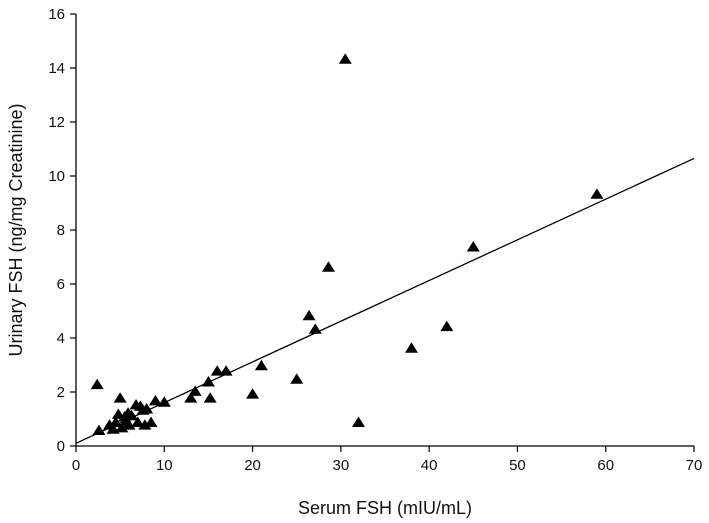  What do you see at coordinates (385, 508) in the screenshot?
I see `x-axis-title: Serum FSH (mIU/mL)` at bounding box center [385, 508].